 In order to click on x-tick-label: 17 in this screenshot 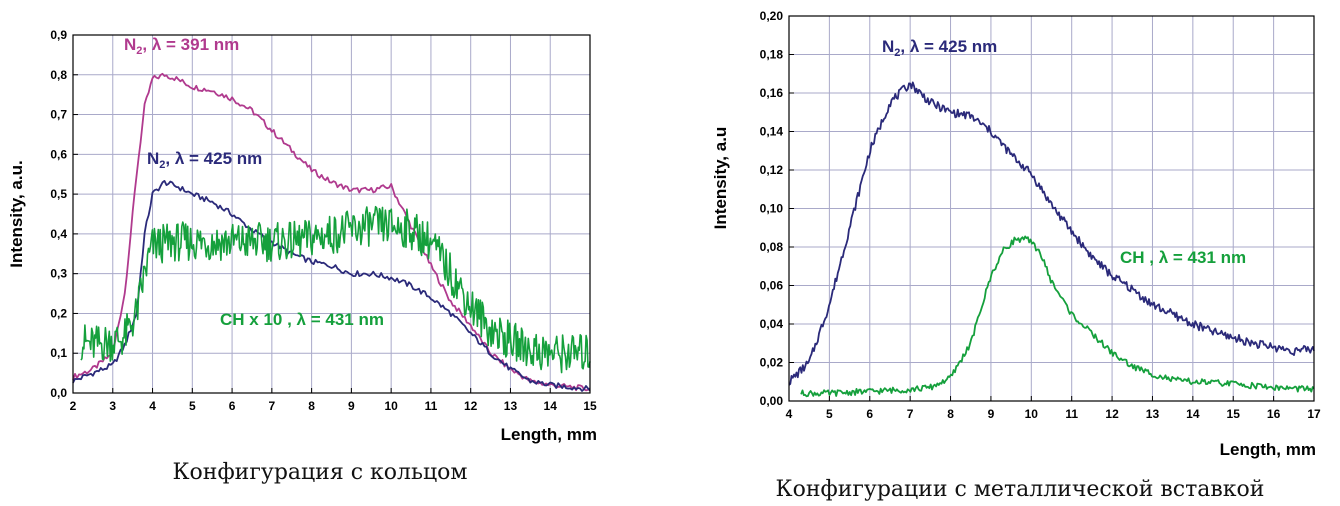, I will do `click(1314, 414)`.